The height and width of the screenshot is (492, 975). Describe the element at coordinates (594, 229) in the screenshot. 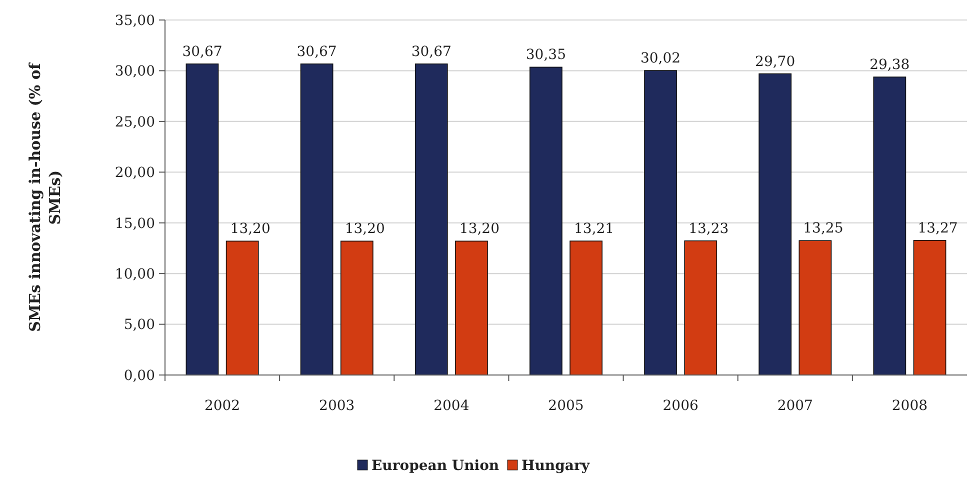

I see `data-label: 13,21` at that location.